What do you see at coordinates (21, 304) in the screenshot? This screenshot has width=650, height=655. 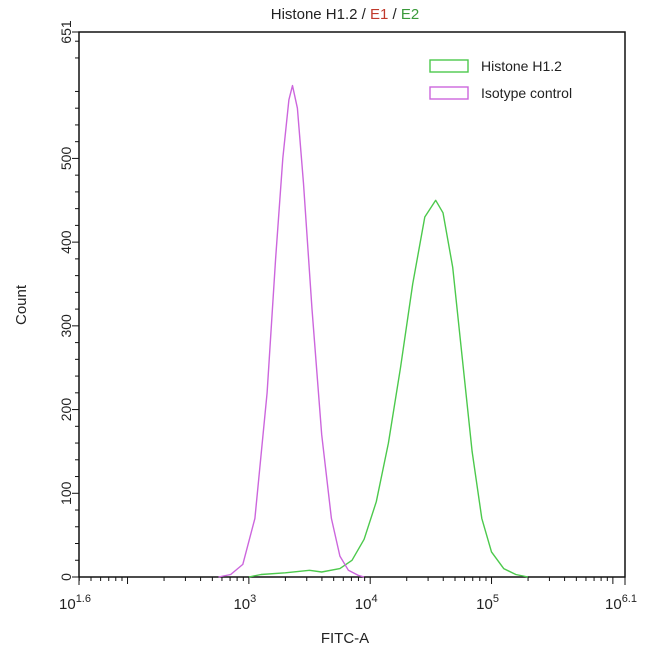 I see `y-axis-label: Count` at bounding box center [21, 304].